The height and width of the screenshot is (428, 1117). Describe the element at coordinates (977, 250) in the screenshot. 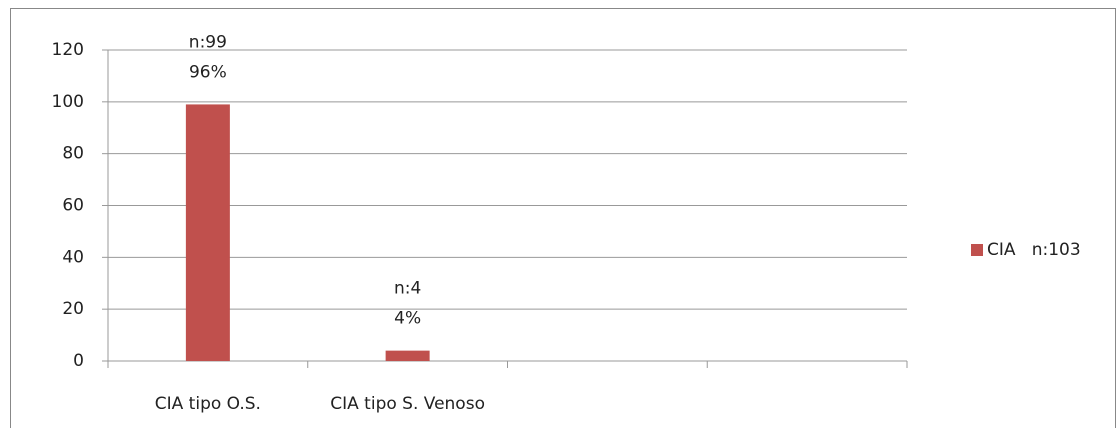

I see `legend-swatch` at that location.